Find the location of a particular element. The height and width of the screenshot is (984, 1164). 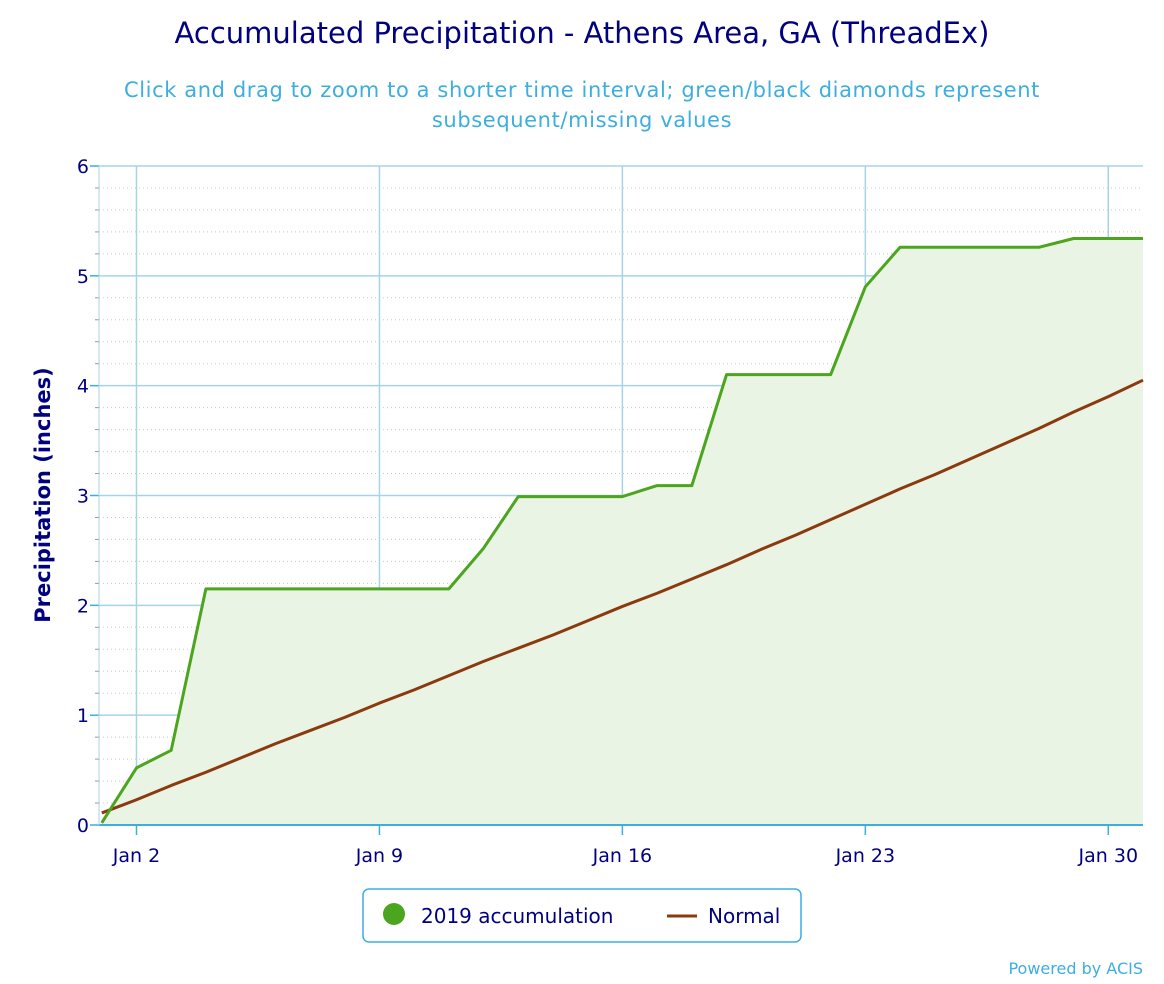

legend-label-normal: Normal is located at coordinates (744, 916).